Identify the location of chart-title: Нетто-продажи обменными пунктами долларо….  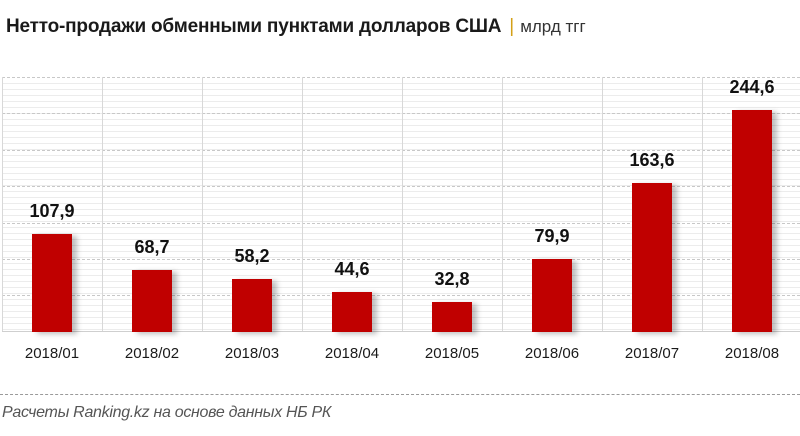
(254, 26).